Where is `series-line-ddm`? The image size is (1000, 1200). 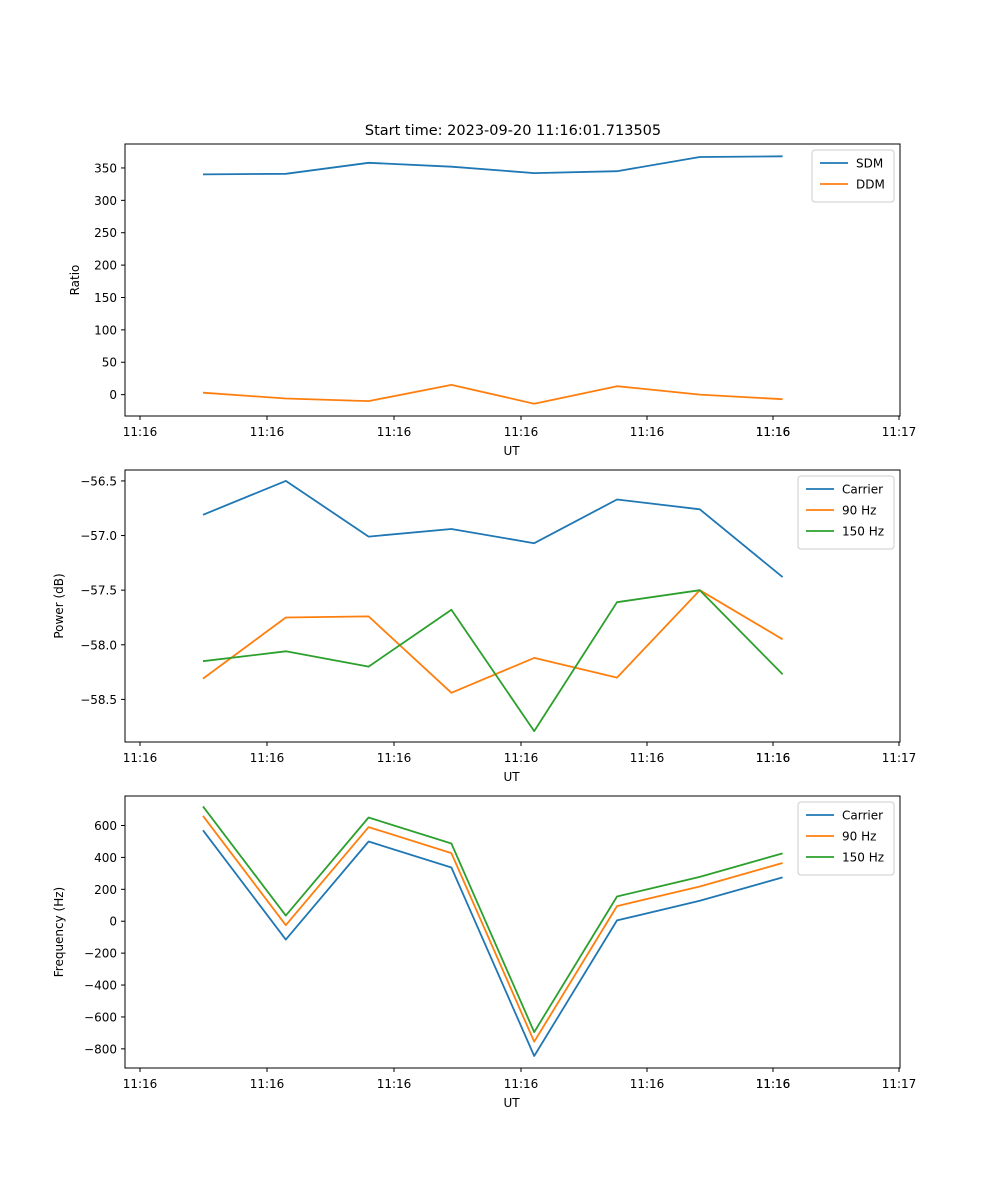 series-line-ddm is located at coordinates (492, 394).